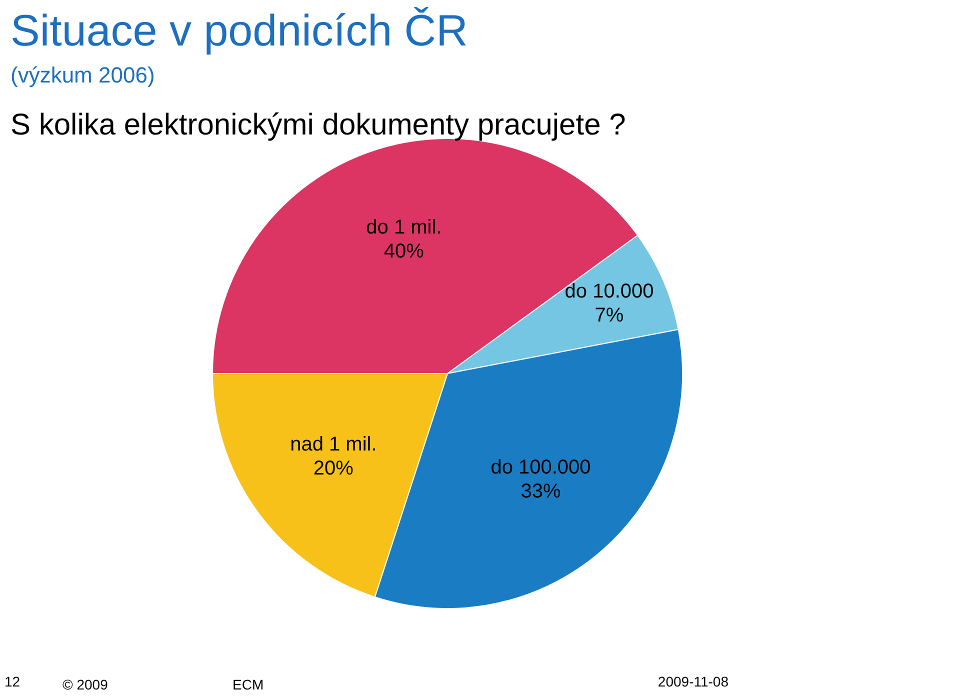  I want to click on text: 2009-11-08, so click(693, 682).